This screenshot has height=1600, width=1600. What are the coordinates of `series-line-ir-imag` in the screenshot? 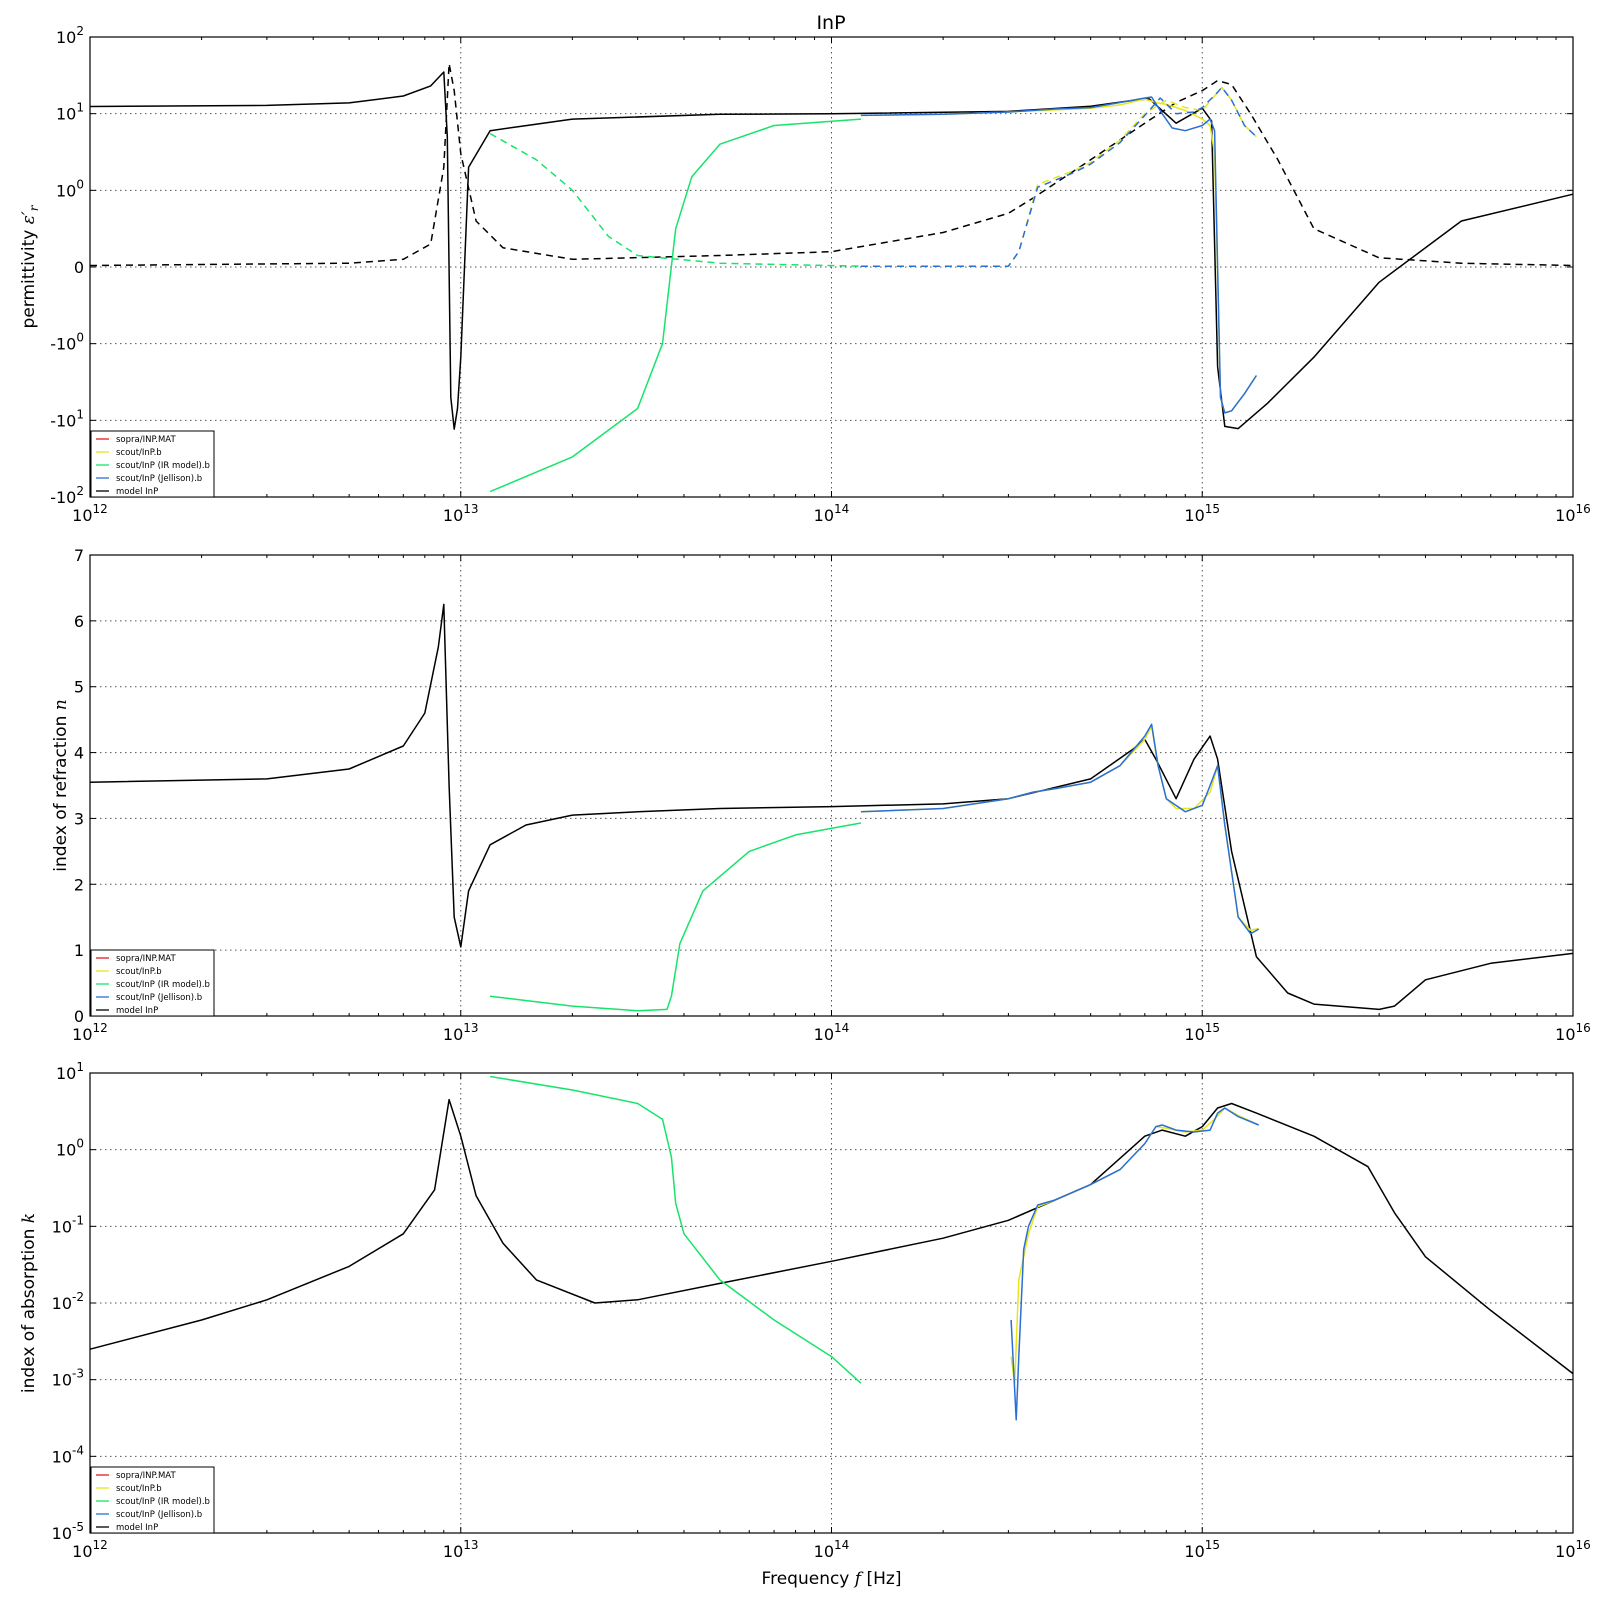 It's located at (675, 199).